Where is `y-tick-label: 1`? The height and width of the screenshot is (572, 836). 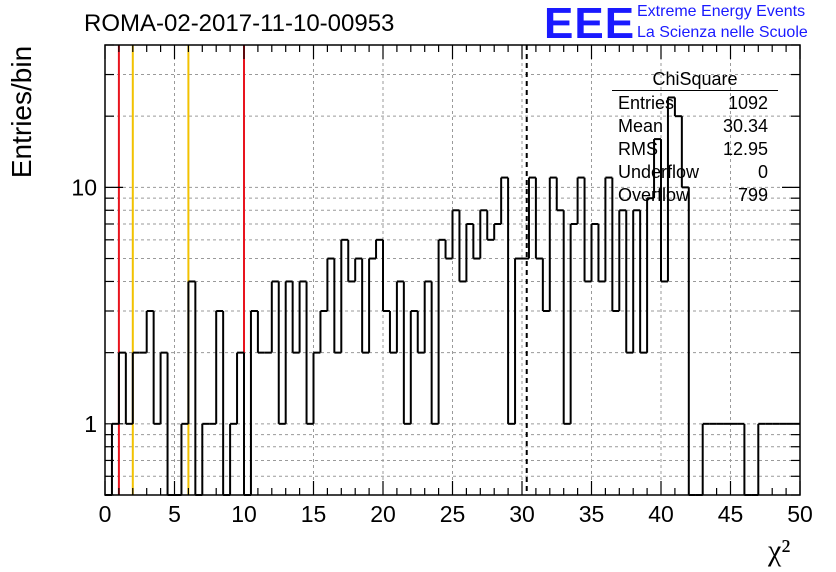 y-tick-label: 1 is located at coordinates (90, 424).